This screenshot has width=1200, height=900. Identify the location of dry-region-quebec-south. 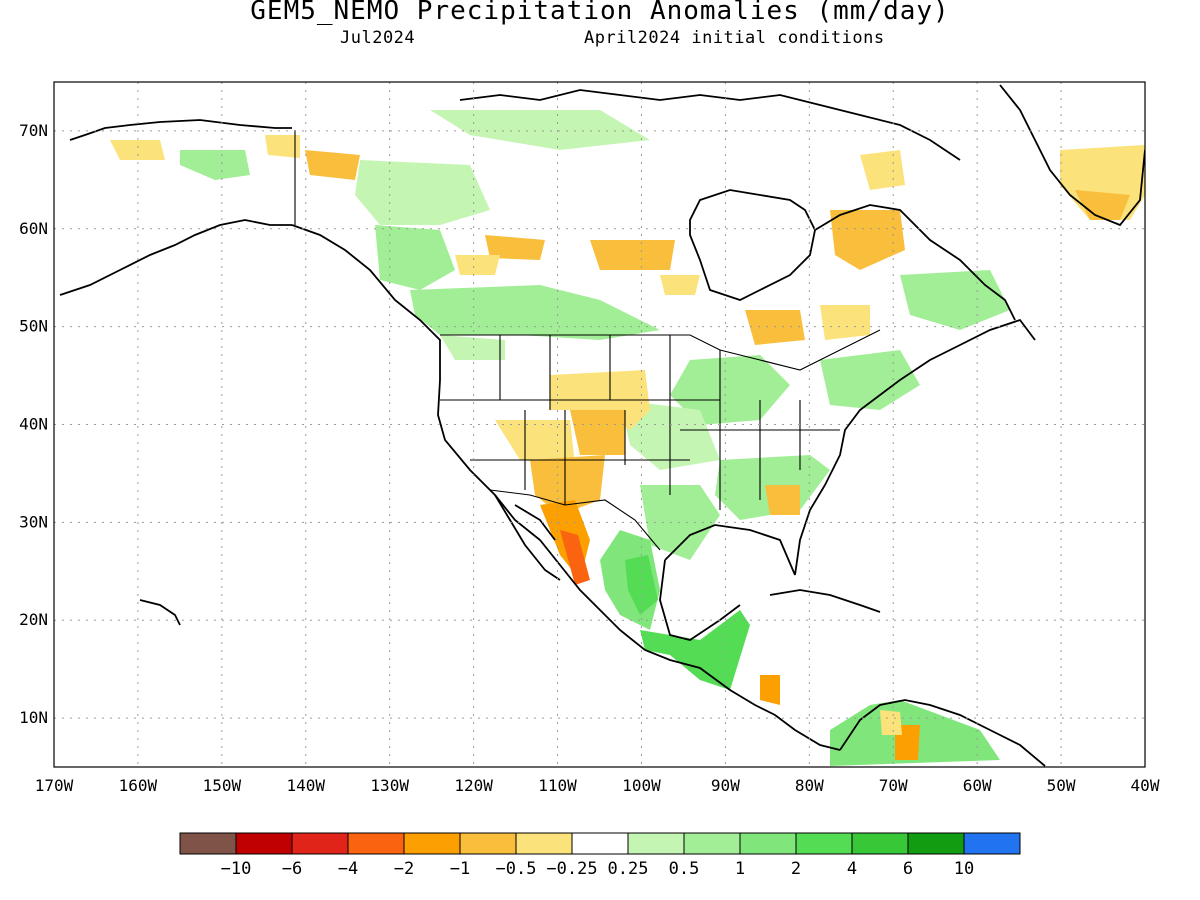
(775, 327).